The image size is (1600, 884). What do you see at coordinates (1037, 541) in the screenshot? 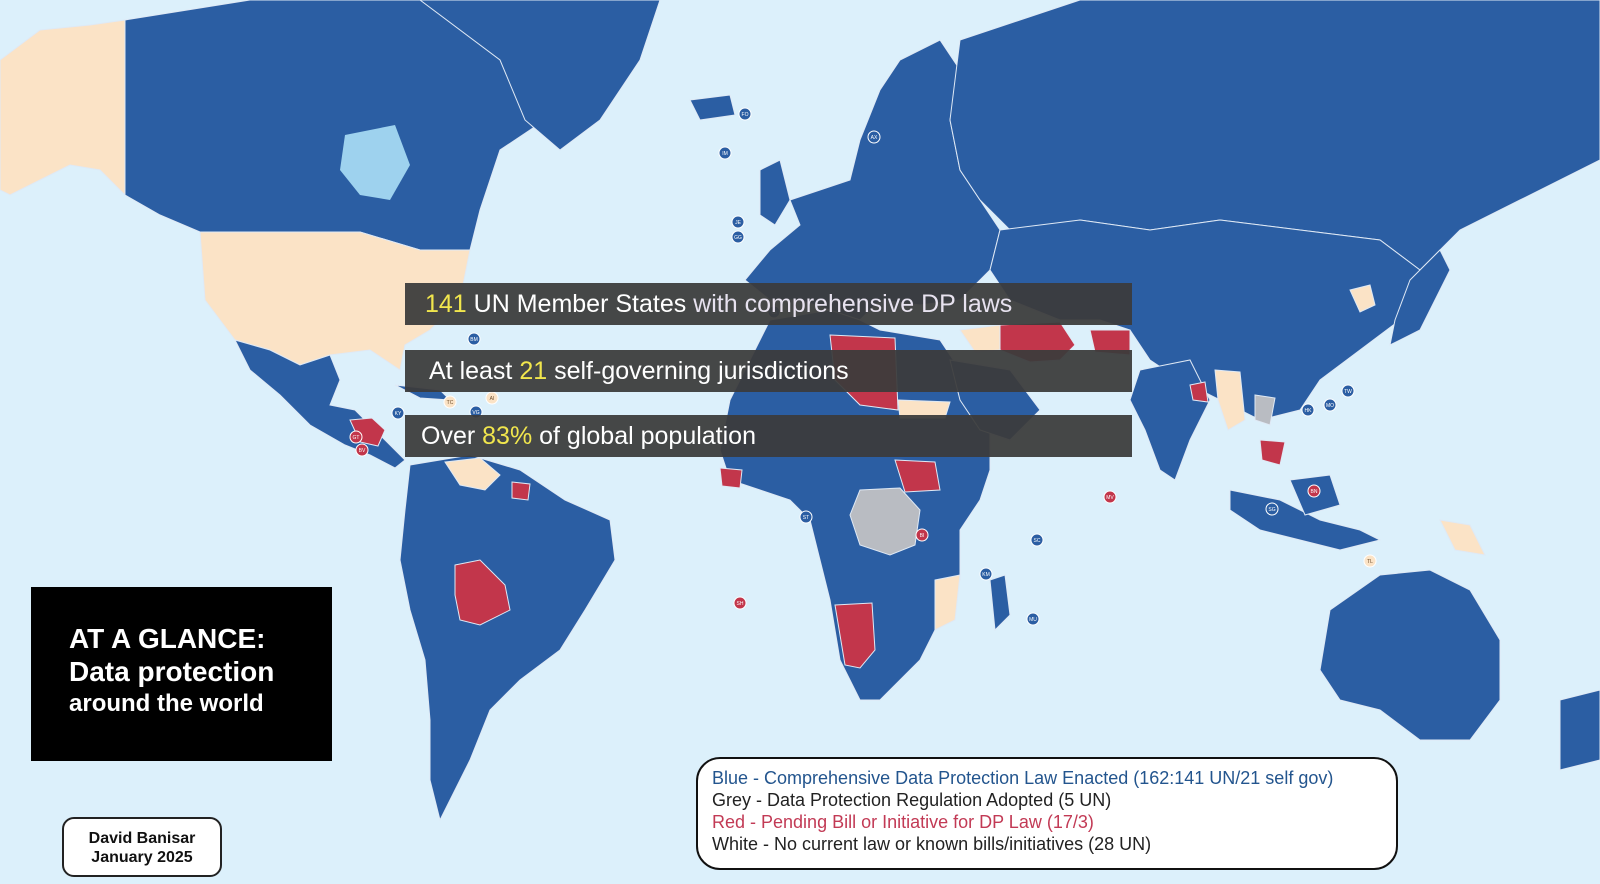
I see `svg-text: SC` at bounding box center [1037, 541].